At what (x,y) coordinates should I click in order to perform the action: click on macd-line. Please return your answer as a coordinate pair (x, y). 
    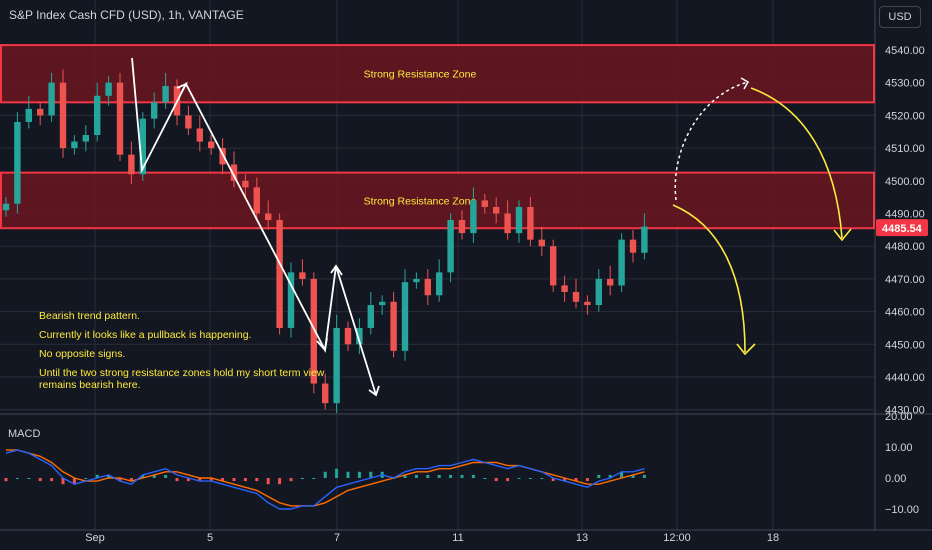
    Looking at the image, I should click on (325, 479).